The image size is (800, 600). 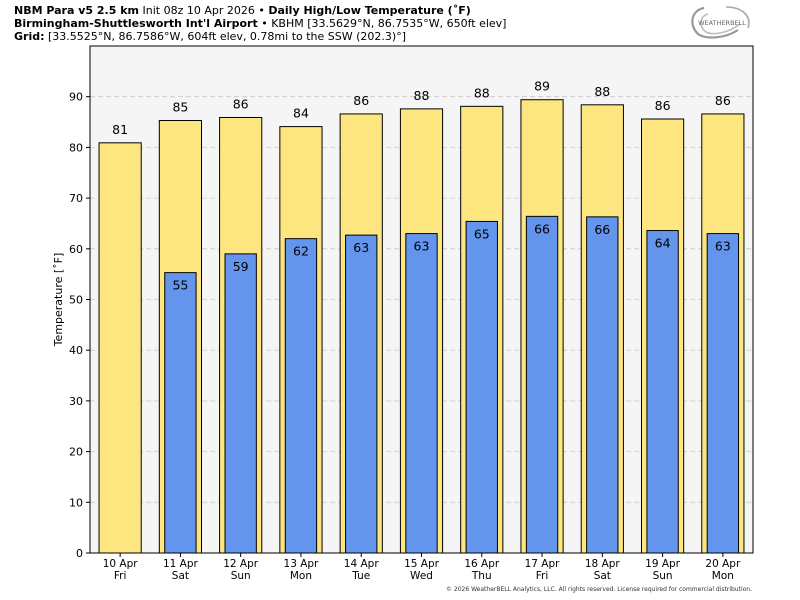 I want to click on y-tick-label: 90, so click(x=76, y=97).